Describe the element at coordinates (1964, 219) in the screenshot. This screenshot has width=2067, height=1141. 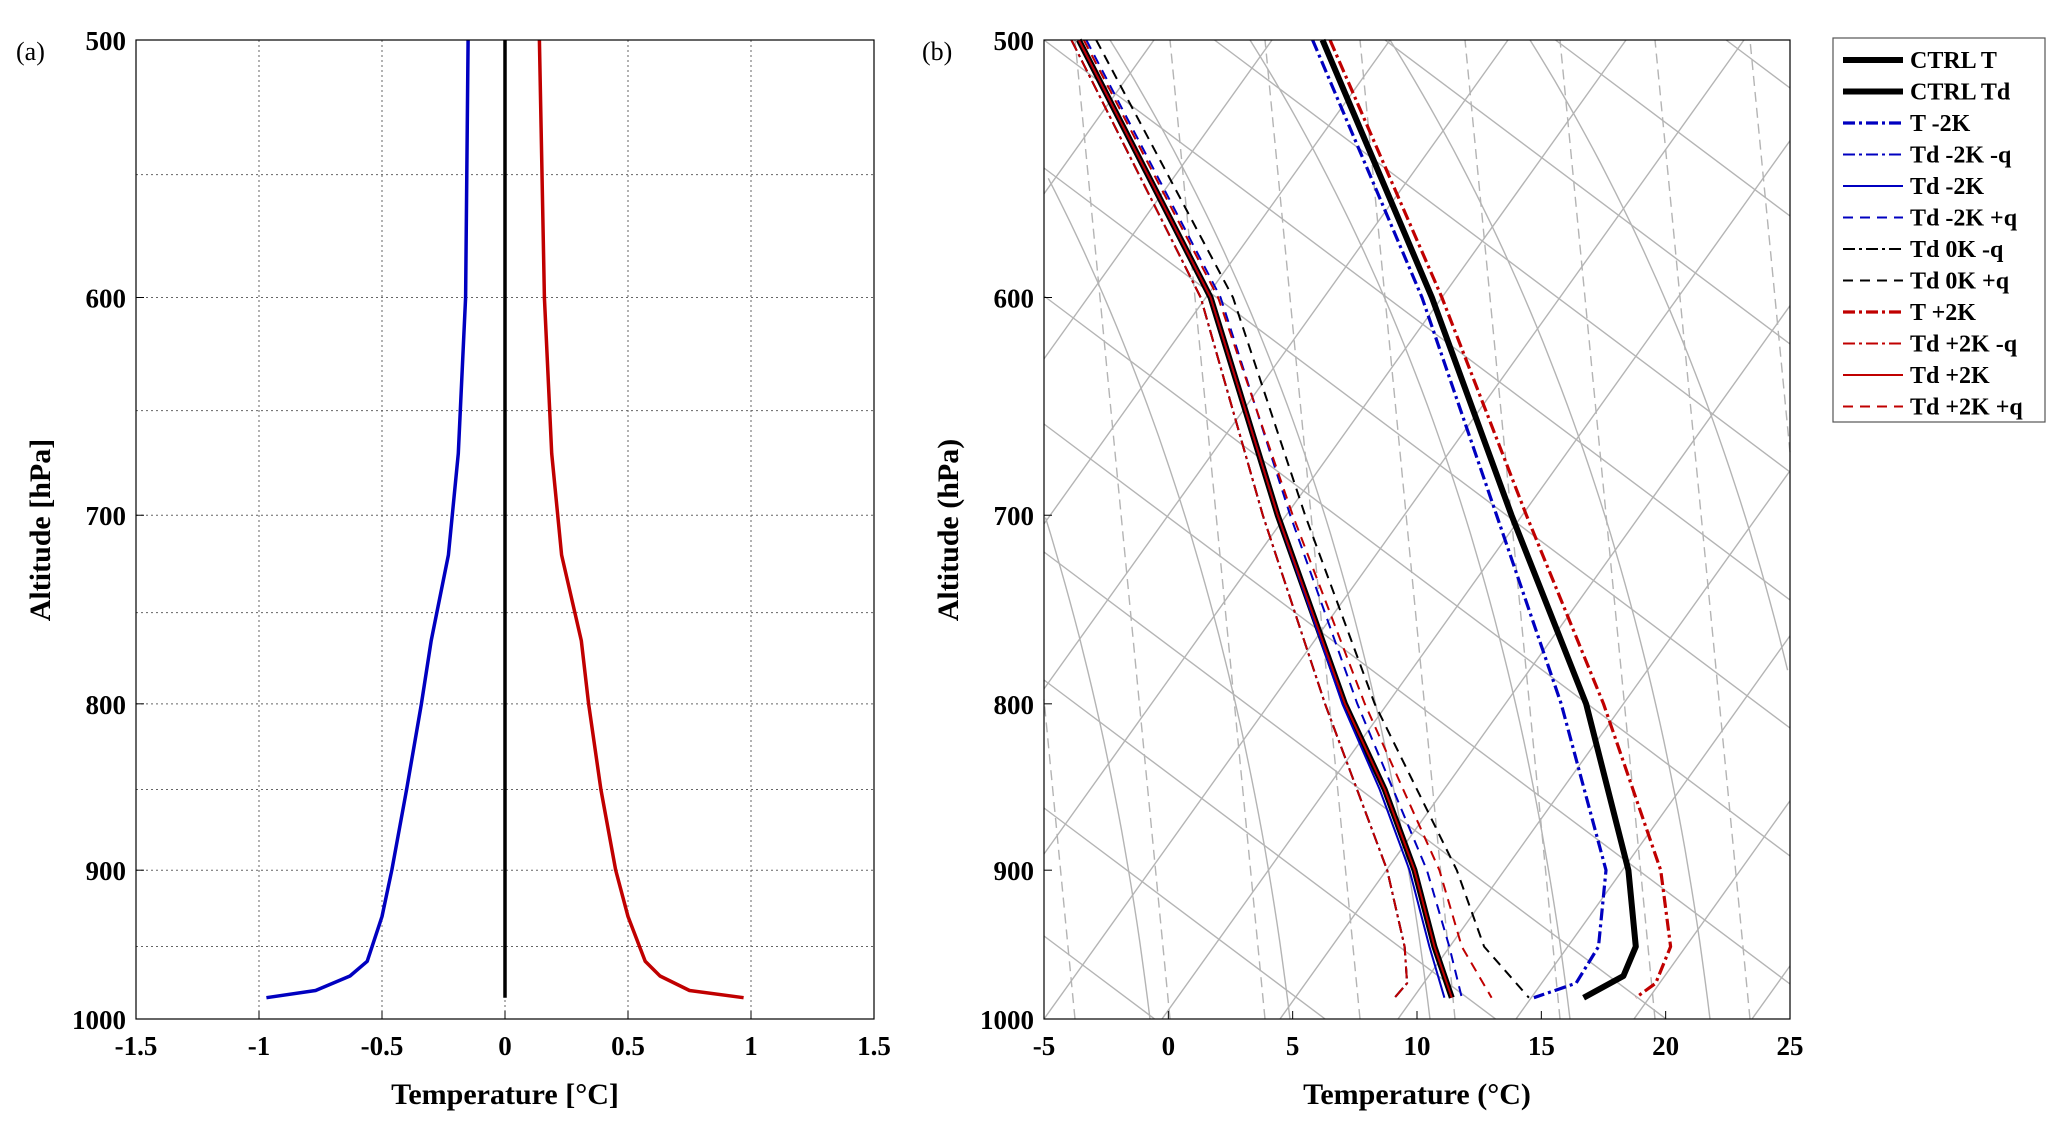
I see `legend-label: Td -2K +q` at that location.